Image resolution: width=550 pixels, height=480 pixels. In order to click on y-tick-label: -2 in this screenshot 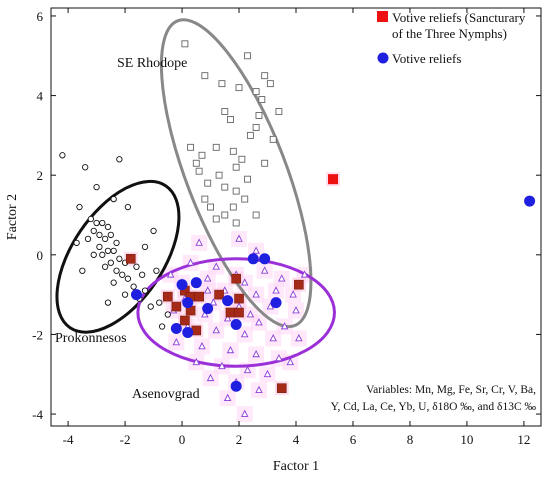, I will do `click(37, 334)`.